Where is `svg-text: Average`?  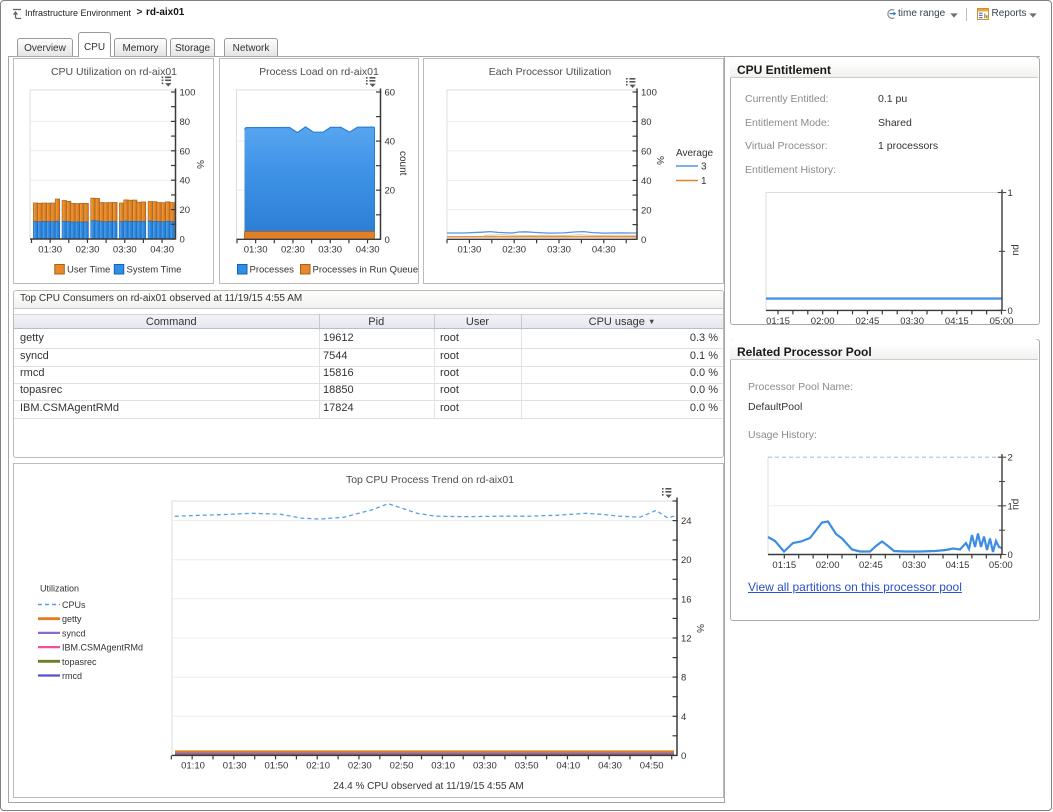
svg-text: Average is located at coordinates (695, 153).